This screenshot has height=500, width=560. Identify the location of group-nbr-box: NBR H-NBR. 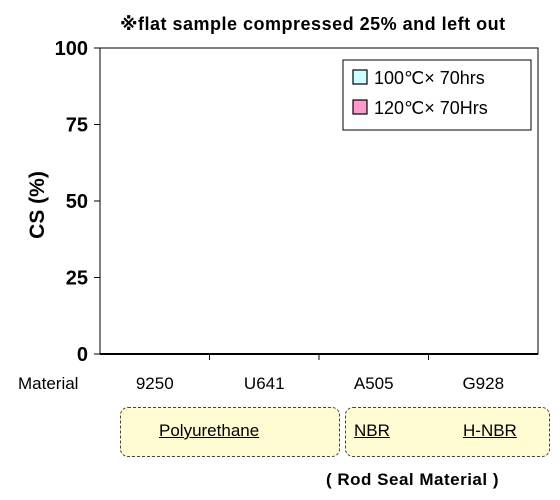
(447, 432).